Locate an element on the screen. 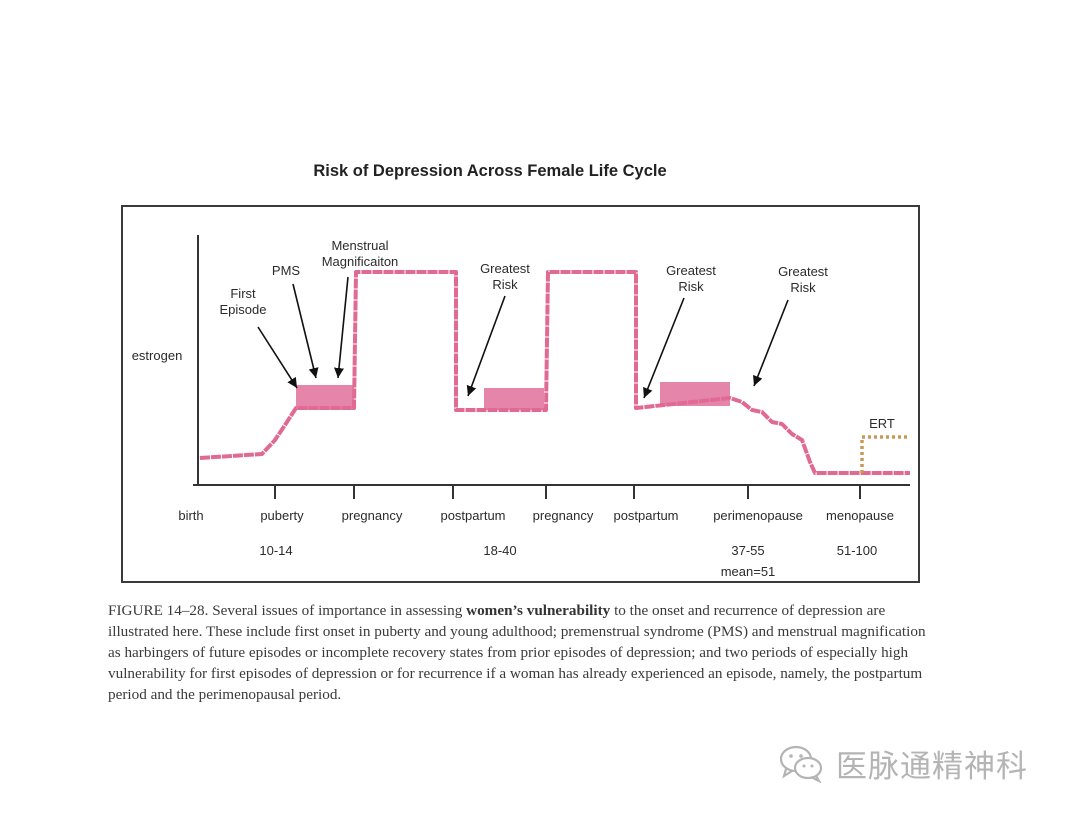 This screenshot has width=1090, height=818. ert-line is located at coordinates (883, 454).